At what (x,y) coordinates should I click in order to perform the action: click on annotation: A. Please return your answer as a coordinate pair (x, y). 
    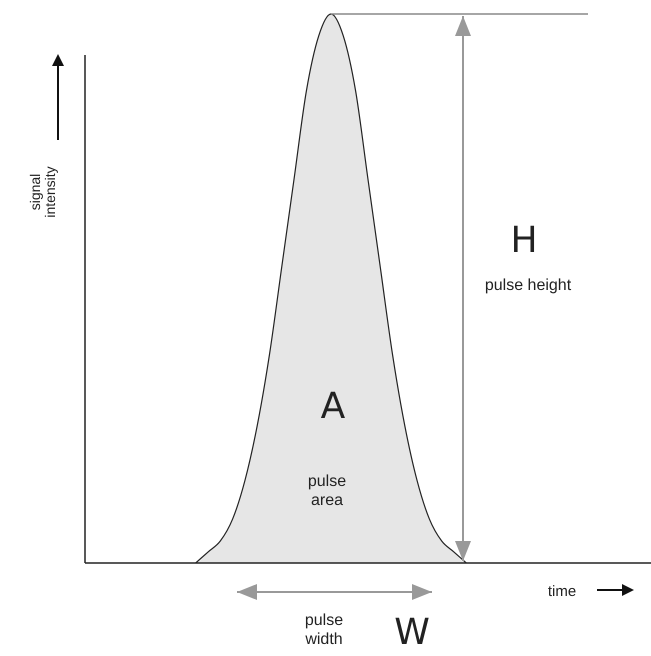
    Looking at the image, I should click on (333, 406).